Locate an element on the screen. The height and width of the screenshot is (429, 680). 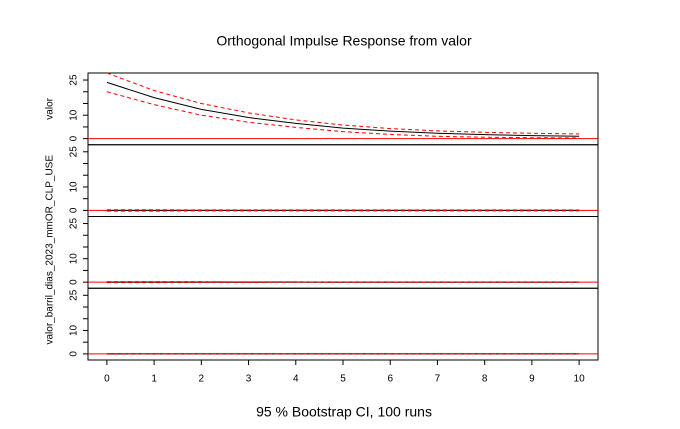
subtitle: 95 % Bootstrap CI, 100 runs is located at coordinates (344, 412).